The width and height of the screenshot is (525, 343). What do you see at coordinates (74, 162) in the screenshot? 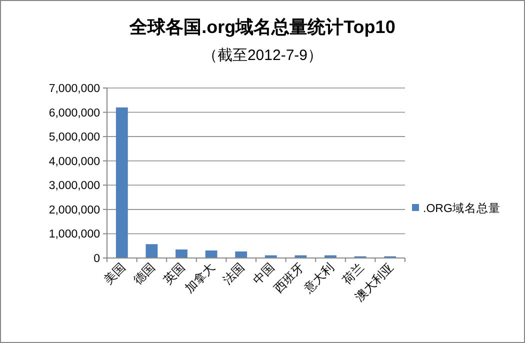
I see `y-tick-label: 4,000,000` at bounding box center [74, 162].